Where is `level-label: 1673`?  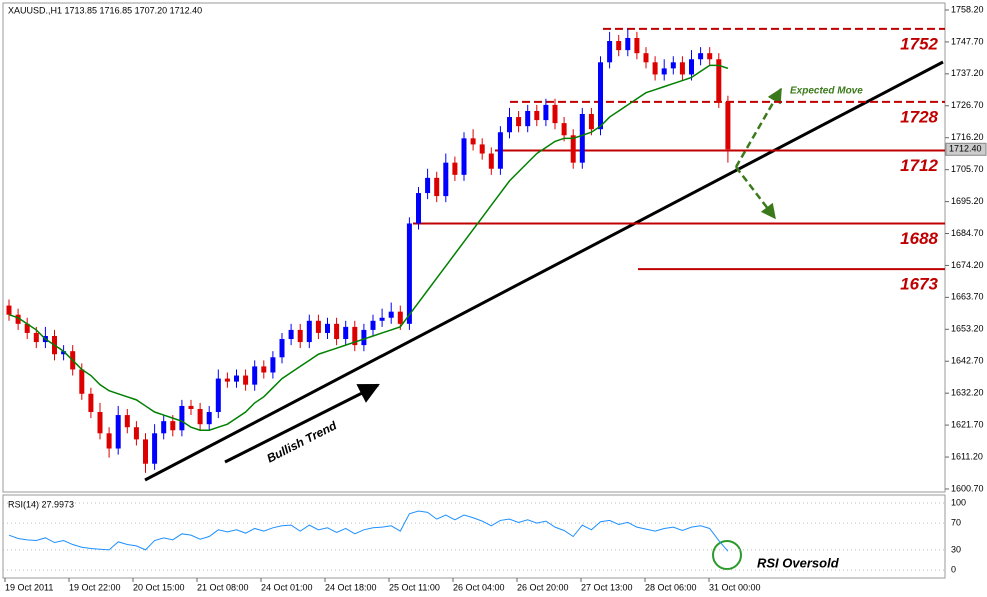
level-label: 1673 is located at coordinates (919, 284).